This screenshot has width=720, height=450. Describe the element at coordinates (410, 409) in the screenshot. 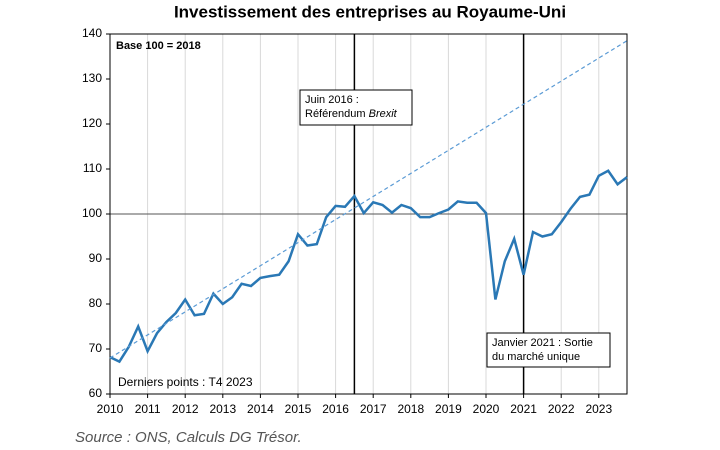

I see `x-tick-label: 2018` at that location.